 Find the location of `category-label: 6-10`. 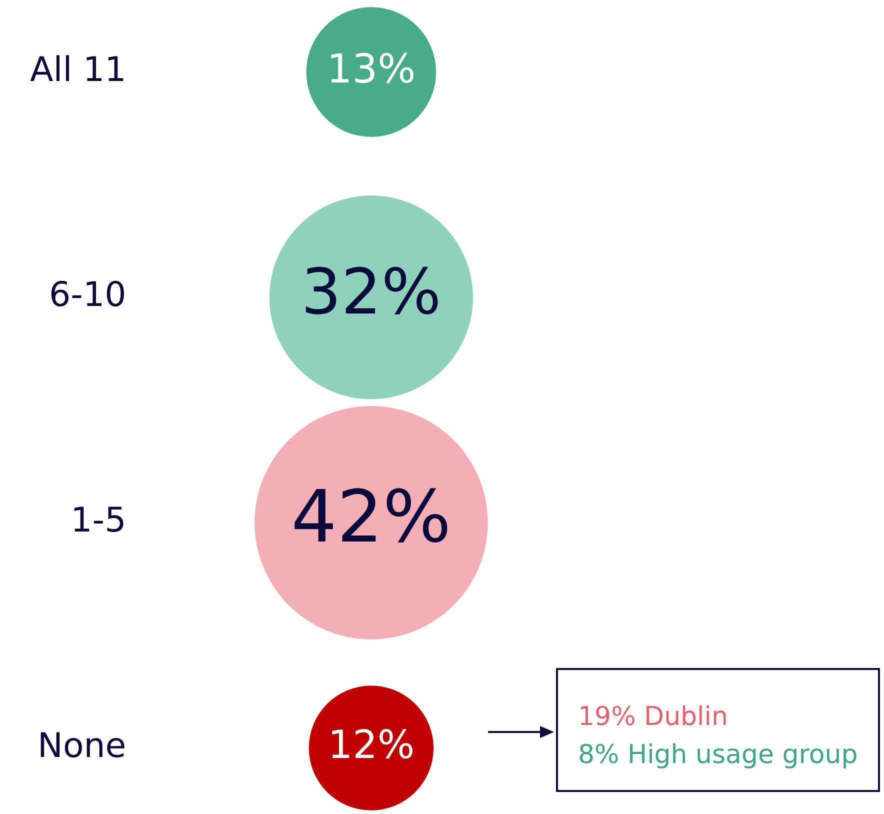

category-label: 6-10 is located at coordinates (87, 295).